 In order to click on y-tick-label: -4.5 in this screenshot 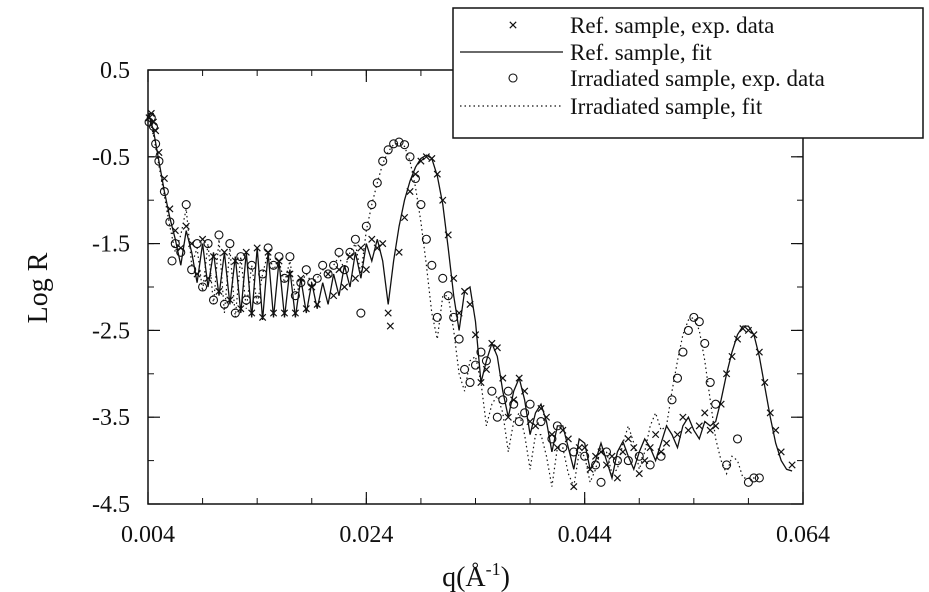, I will do `click(111, 505)`.